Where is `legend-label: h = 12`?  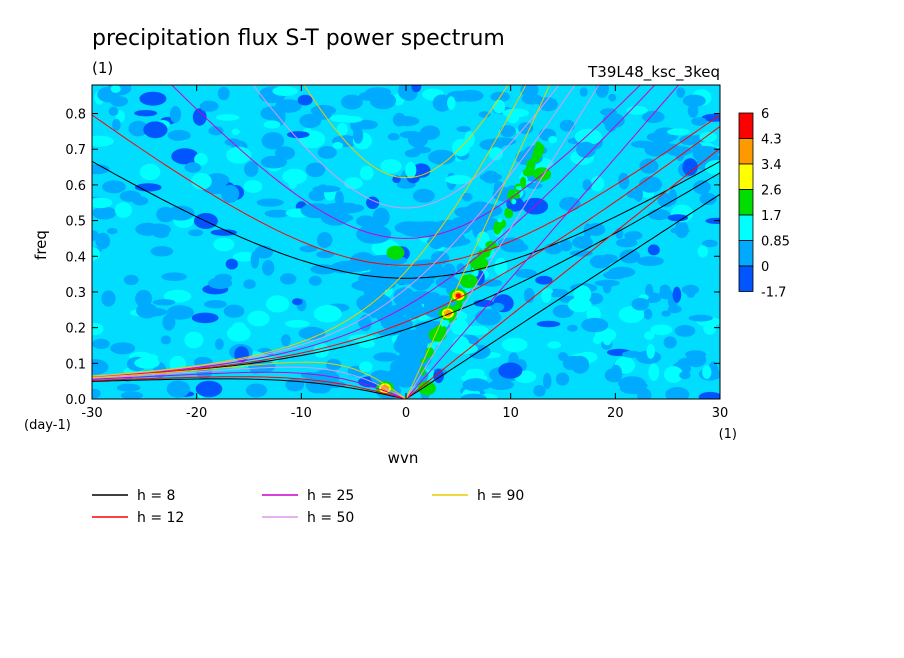
legend-label: h = 12 is located at coordinates (160, 518).